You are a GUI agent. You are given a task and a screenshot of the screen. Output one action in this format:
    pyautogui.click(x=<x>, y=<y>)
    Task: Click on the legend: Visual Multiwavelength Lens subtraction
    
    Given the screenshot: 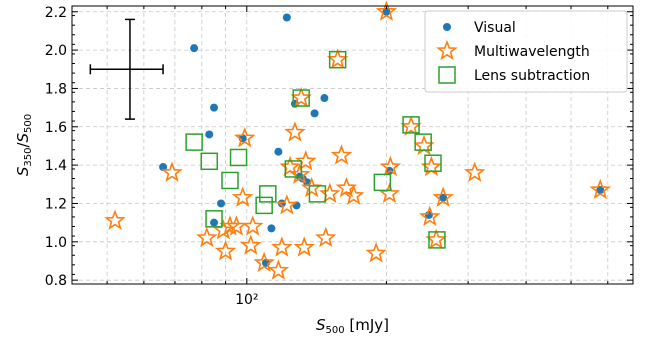 What is the action you would take?
    pyautogui.click(x=526, y=51)
    